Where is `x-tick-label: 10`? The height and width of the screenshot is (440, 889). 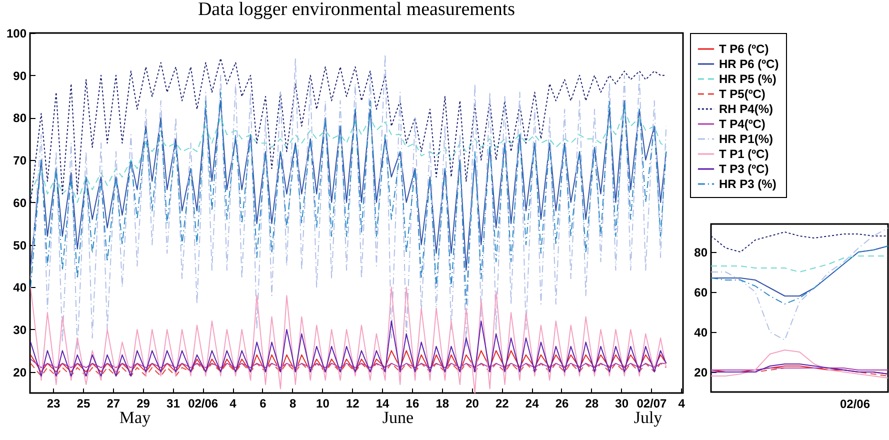
x-tick-label: 10 is located at coordinates (323, 403).